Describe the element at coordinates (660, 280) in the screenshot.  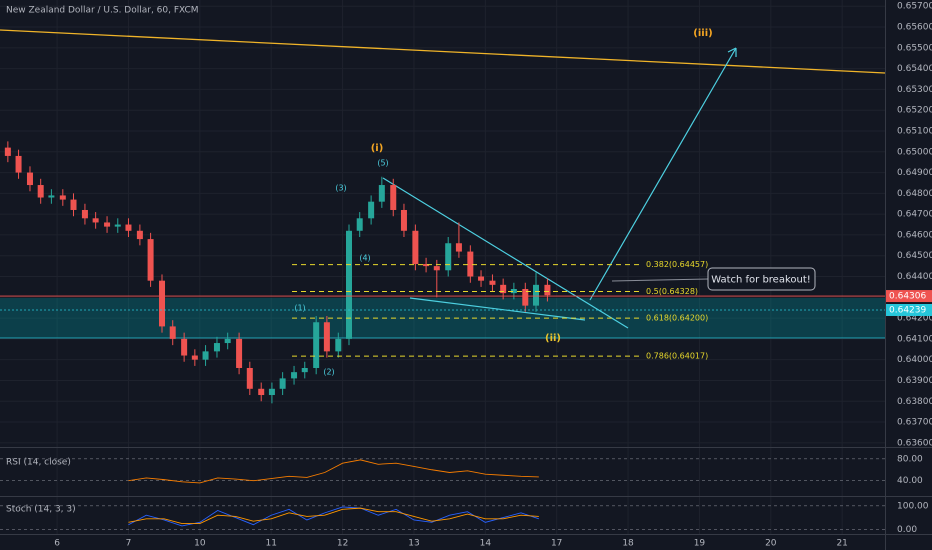
I see `callout-pointer` at that location.